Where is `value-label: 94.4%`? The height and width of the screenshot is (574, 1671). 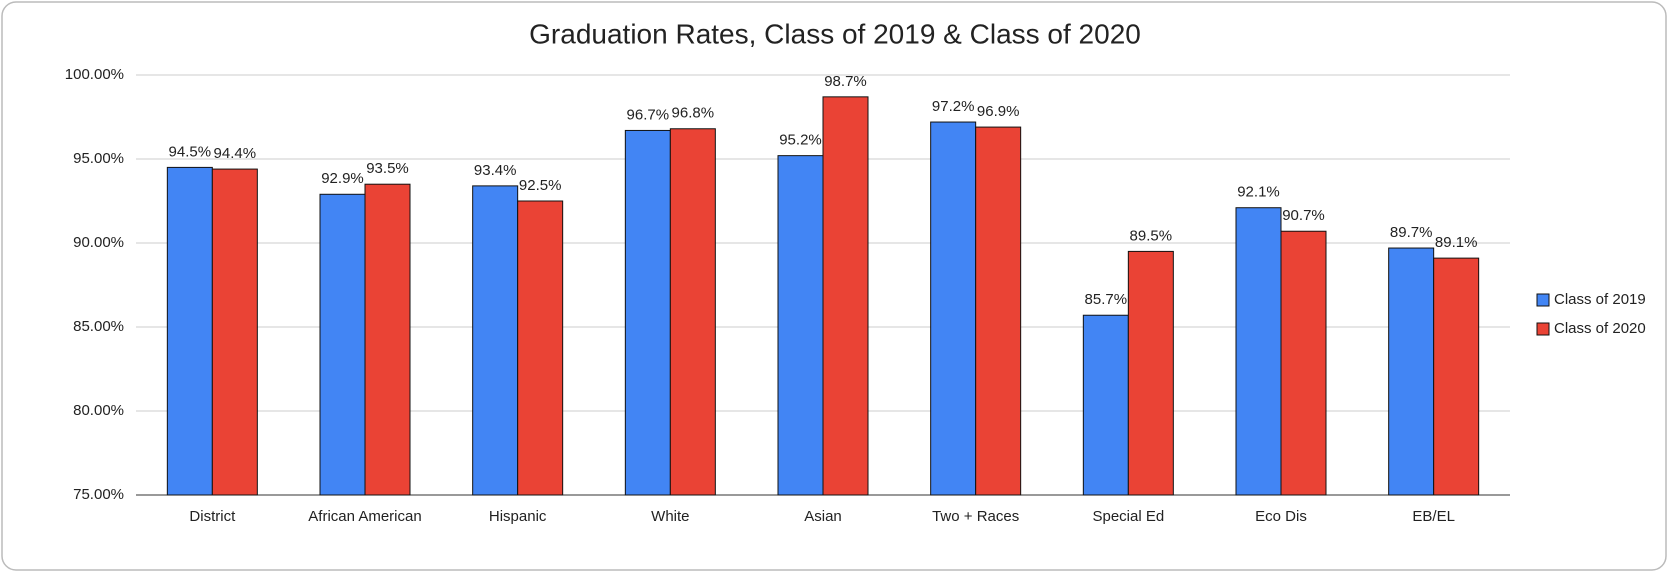
value-label: 94.4% is located at coordinates (235, 153).